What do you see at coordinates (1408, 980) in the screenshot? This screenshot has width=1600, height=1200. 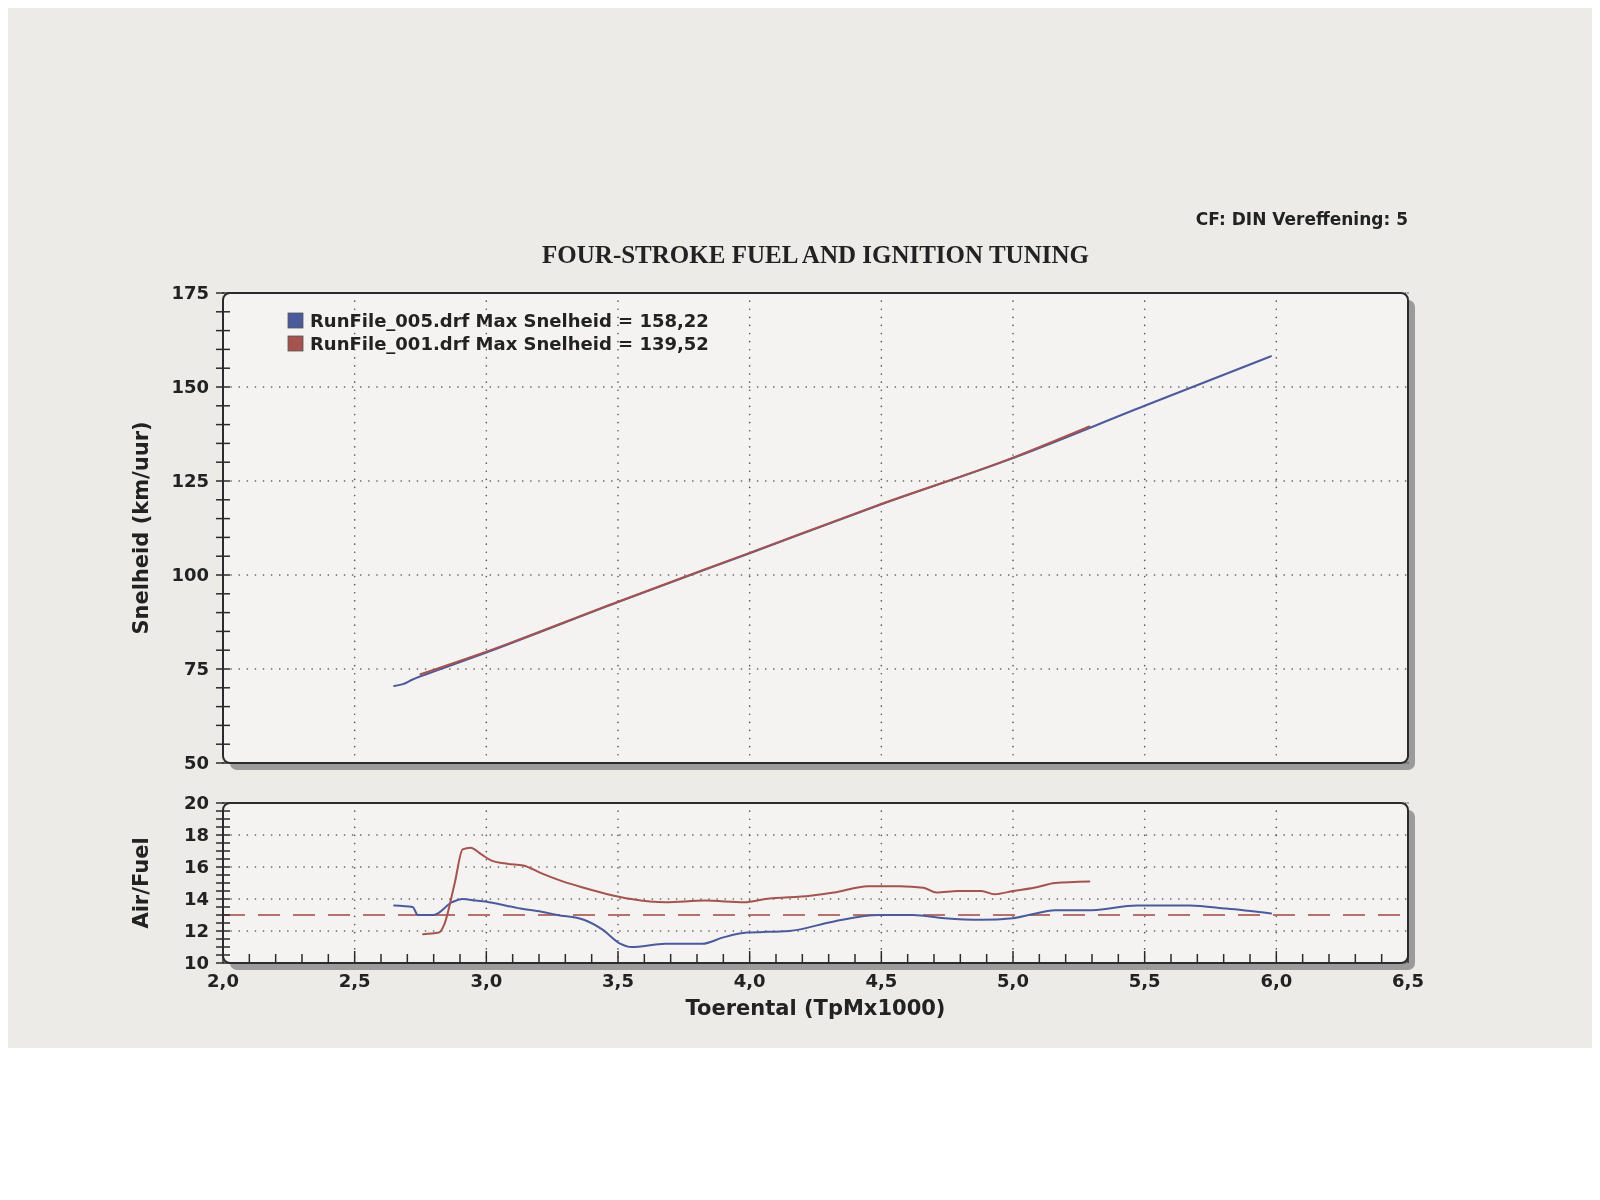 I see `x-tick-label: 6,5` at bounding box center [1408, 980].